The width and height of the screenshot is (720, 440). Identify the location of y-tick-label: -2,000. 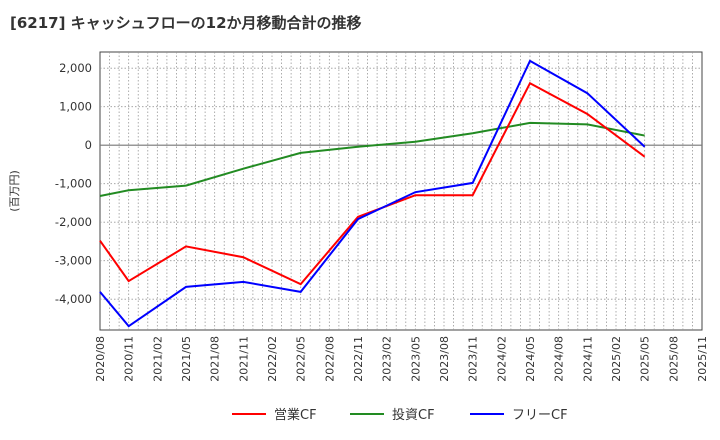
(73, 222).